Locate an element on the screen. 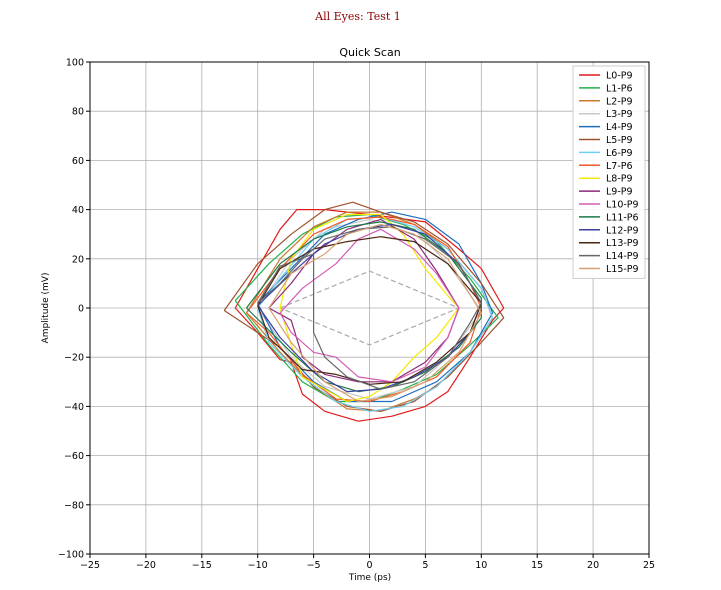 This screenshot has height=590, width=721. y-tick-label: −60 is located at coordinates (74, 456).